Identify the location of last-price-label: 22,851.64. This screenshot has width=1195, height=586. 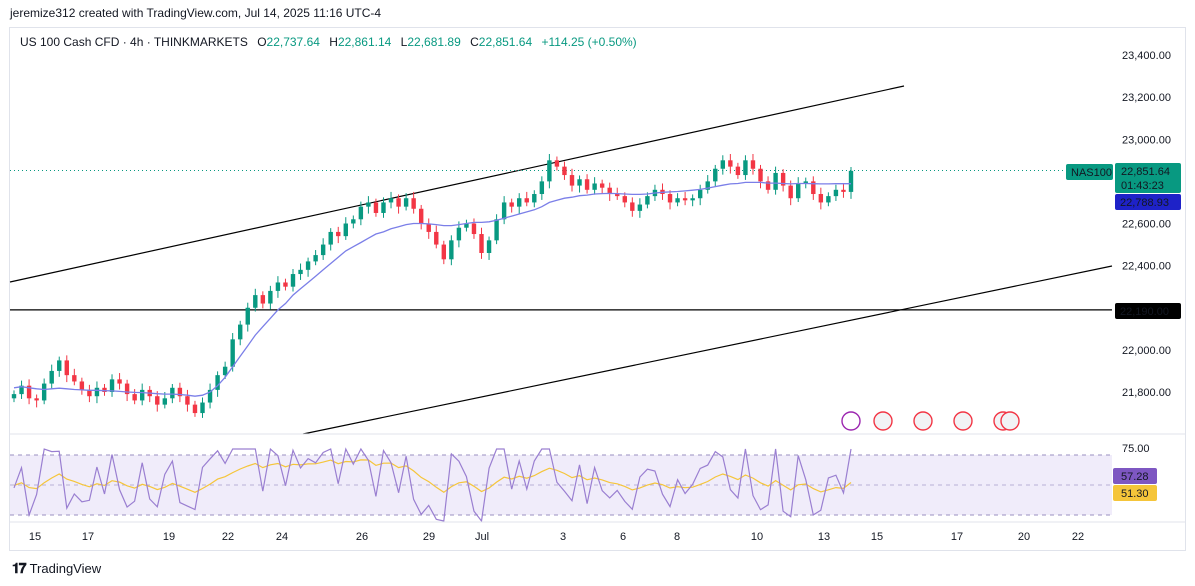
(1145, 172).